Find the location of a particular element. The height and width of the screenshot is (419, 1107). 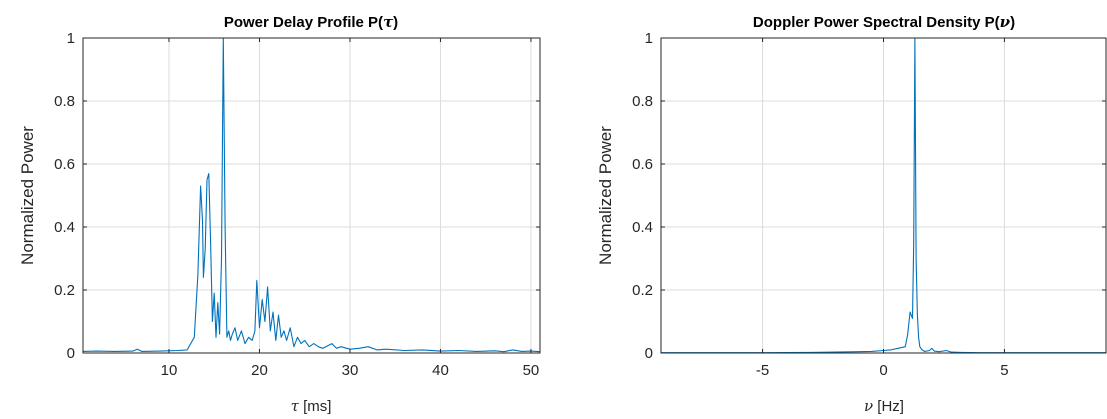

x-tick-label: 20 is located at coordinates (259, 370).